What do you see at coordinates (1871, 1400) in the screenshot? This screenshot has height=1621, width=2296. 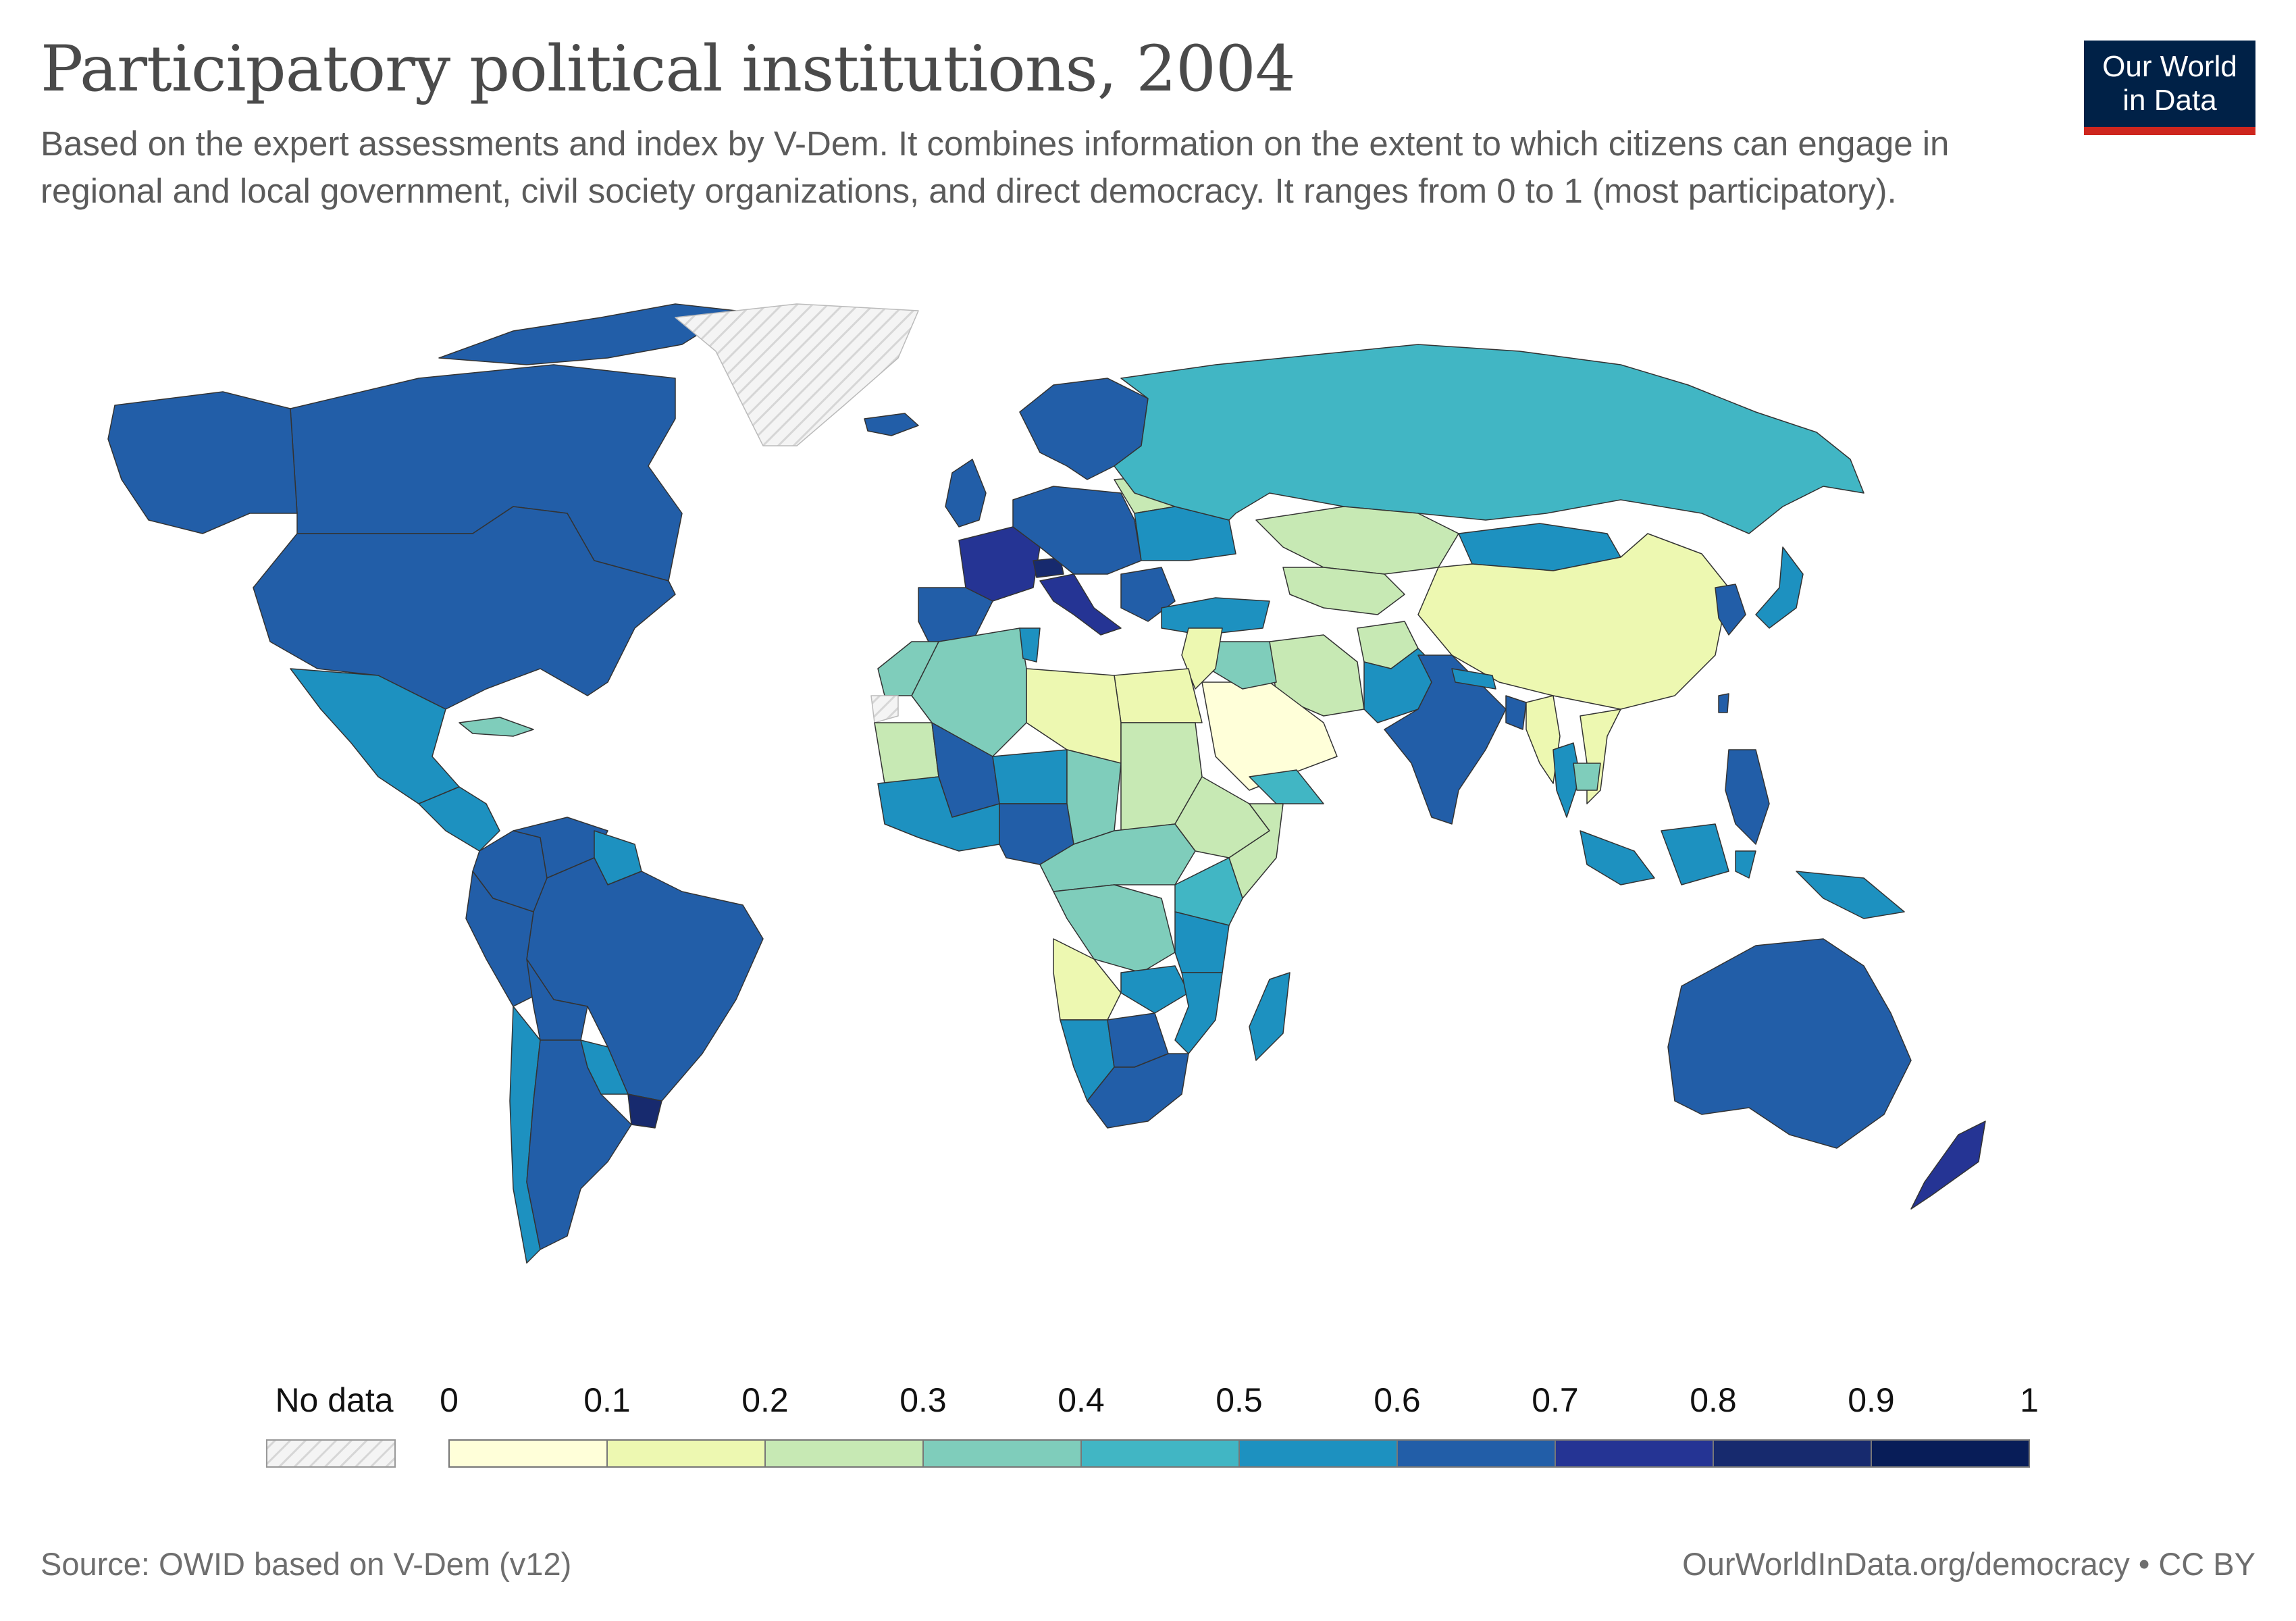 I see `legend-tick-9: 0.9` at bounding box center [1871, 1400].